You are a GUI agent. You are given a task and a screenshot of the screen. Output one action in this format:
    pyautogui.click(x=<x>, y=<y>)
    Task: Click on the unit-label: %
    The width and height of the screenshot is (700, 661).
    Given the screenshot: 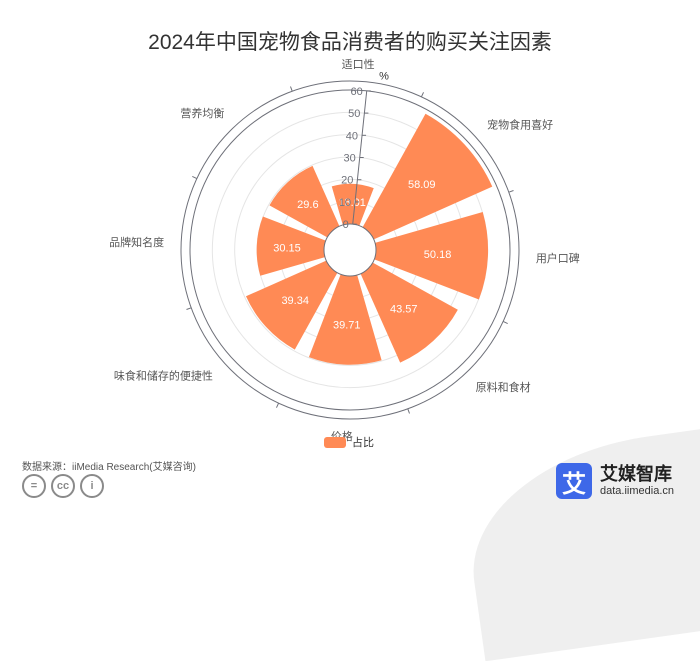 What is the action you would take?
    pyautogui.click(x=384, y=76)
    